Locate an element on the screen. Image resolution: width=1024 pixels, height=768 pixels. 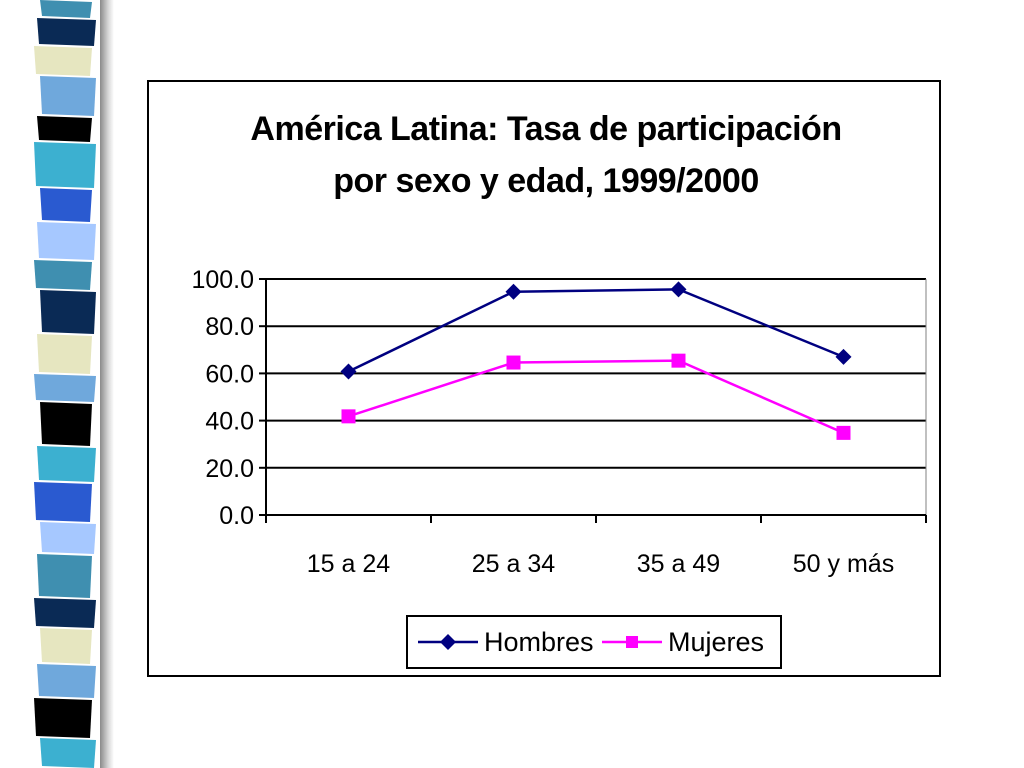
y-tick-label-0: 0.0 is located at coordinates (236, 516).